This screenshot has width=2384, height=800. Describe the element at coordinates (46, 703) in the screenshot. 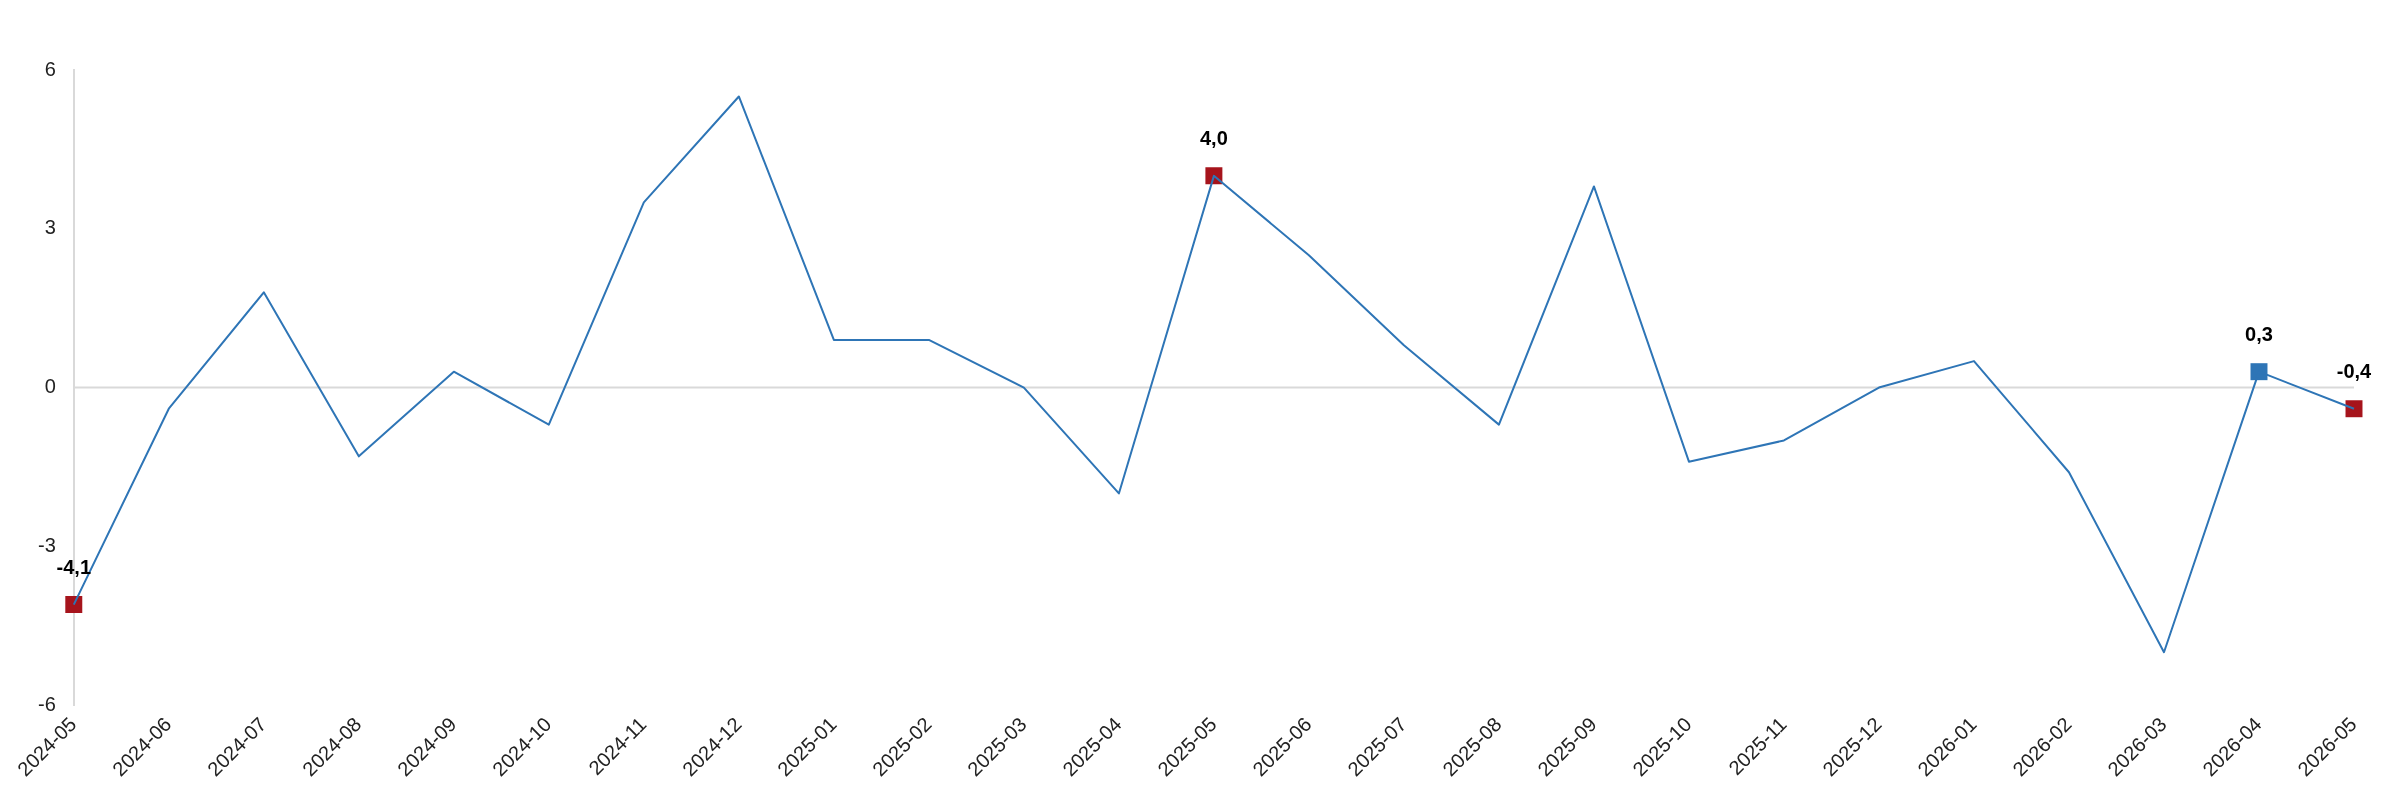

I see `y-tick-label: -6` at that location.